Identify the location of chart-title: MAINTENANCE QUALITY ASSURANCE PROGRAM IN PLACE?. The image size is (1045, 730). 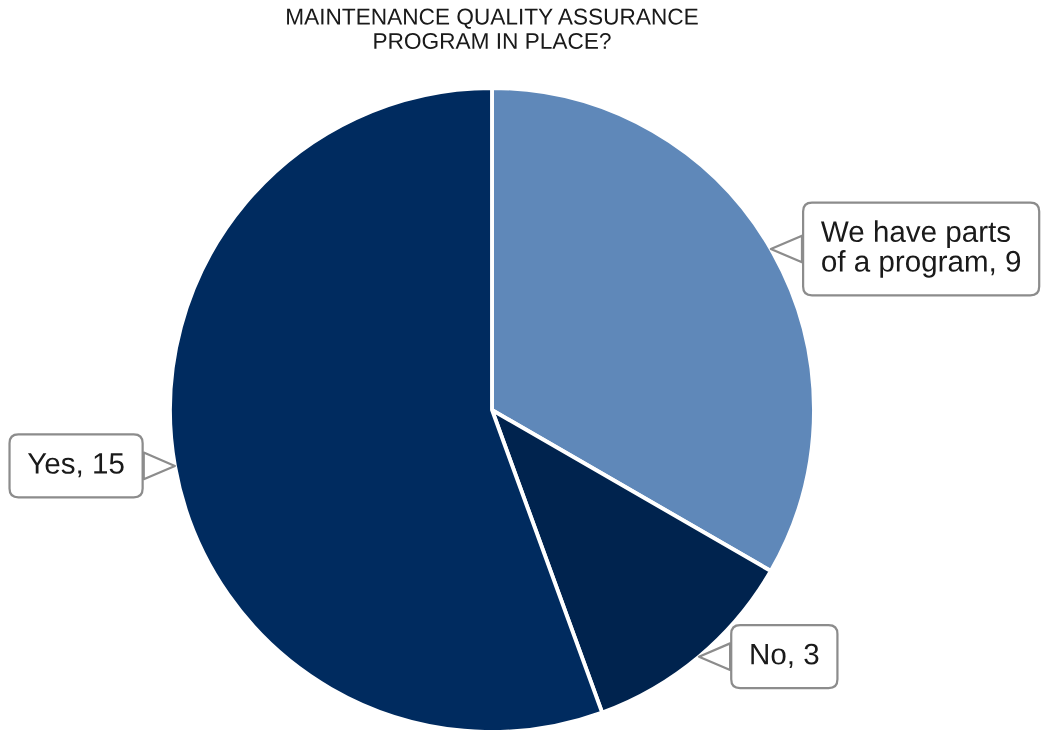
(492, 29).